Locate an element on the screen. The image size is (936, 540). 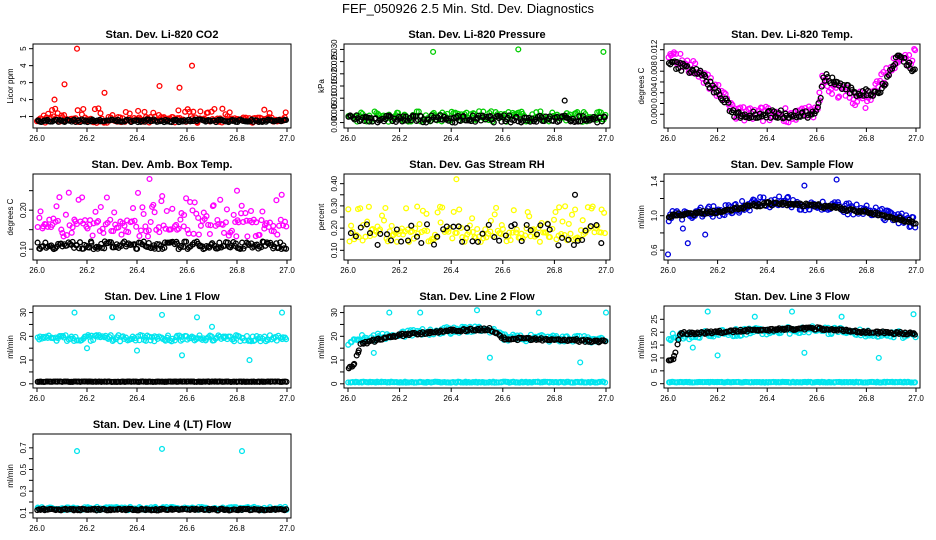
y-axis-label: degrees C is located at coordinates (641, 85).